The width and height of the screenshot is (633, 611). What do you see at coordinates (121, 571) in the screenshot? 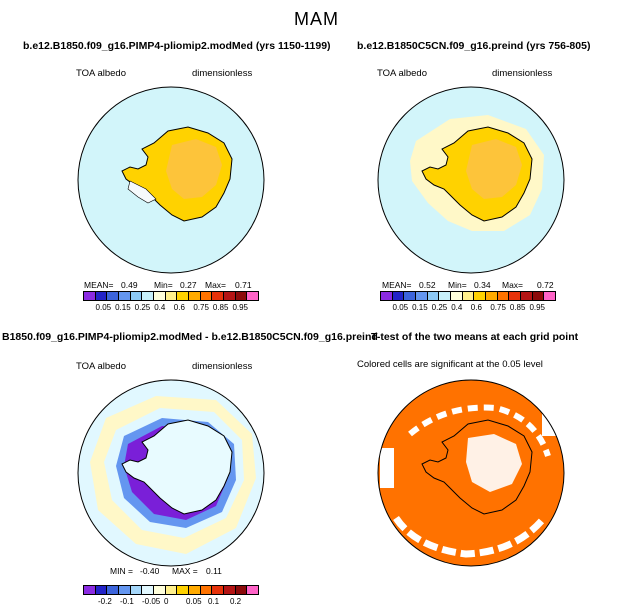
I see `panel-bl-min-label: MIN =` at bounding box center [121, 571].